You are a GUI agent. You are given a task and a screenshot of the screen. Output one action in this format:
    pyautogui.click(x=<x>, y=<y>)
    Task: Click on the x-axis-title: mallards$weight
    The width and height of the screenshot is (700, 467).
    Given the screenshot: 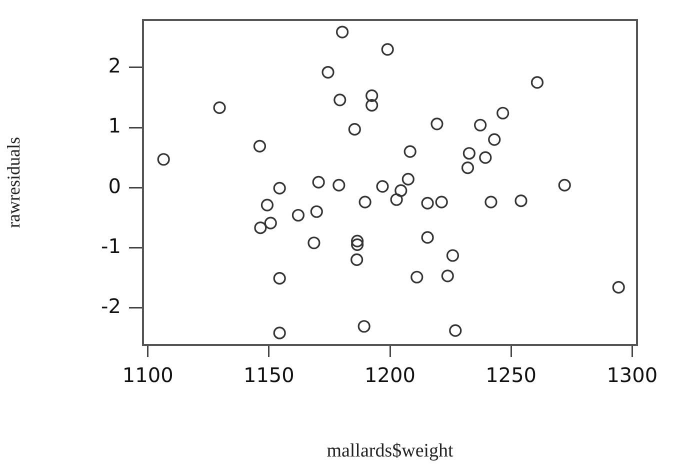 What is the action you would take?
    pyautogui.click(x=390, y=451)
    